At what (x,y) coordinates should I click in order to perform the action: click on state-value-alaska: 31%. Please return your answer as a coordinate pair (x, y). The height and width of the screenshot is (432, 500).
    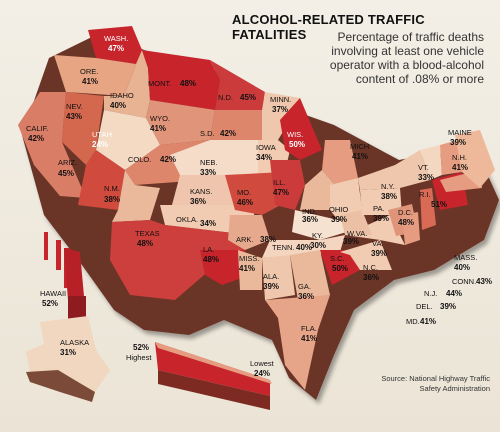
    Looking at the image, I should click on (68, 352).